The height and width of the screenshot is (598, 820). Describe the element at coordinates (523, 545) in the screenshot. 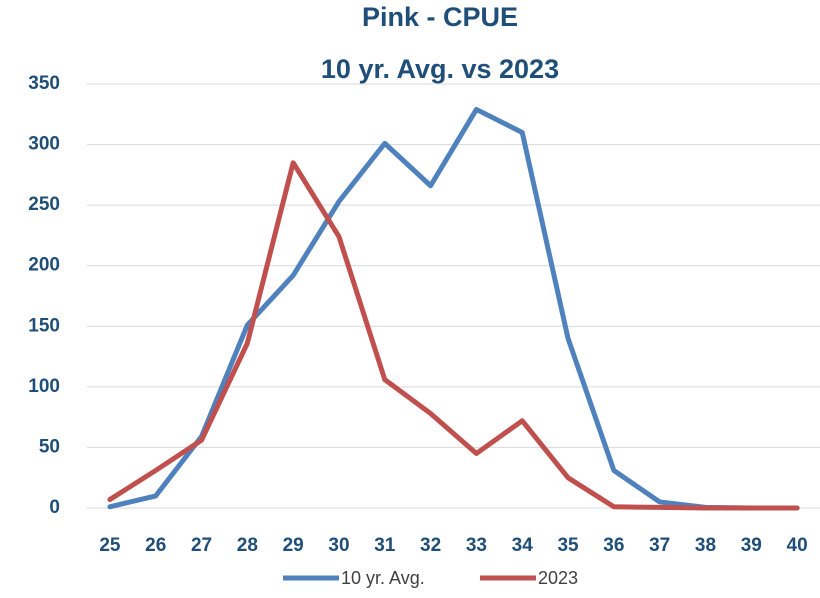

I see `x-tick-label: 34` at that location.